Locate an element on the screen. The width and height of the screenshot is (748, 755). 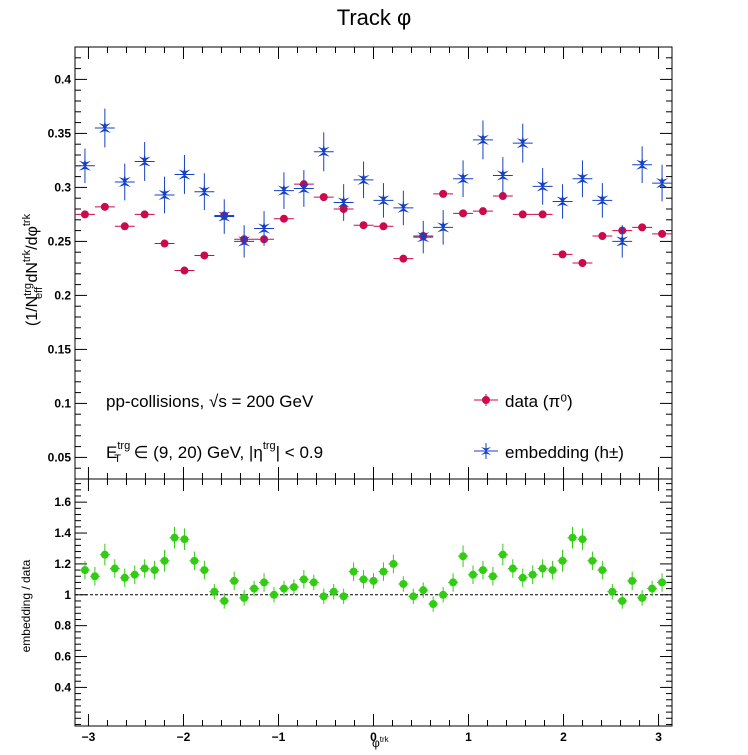
top-y-tick-label: 0.1 is located at coordinates (62, 403).